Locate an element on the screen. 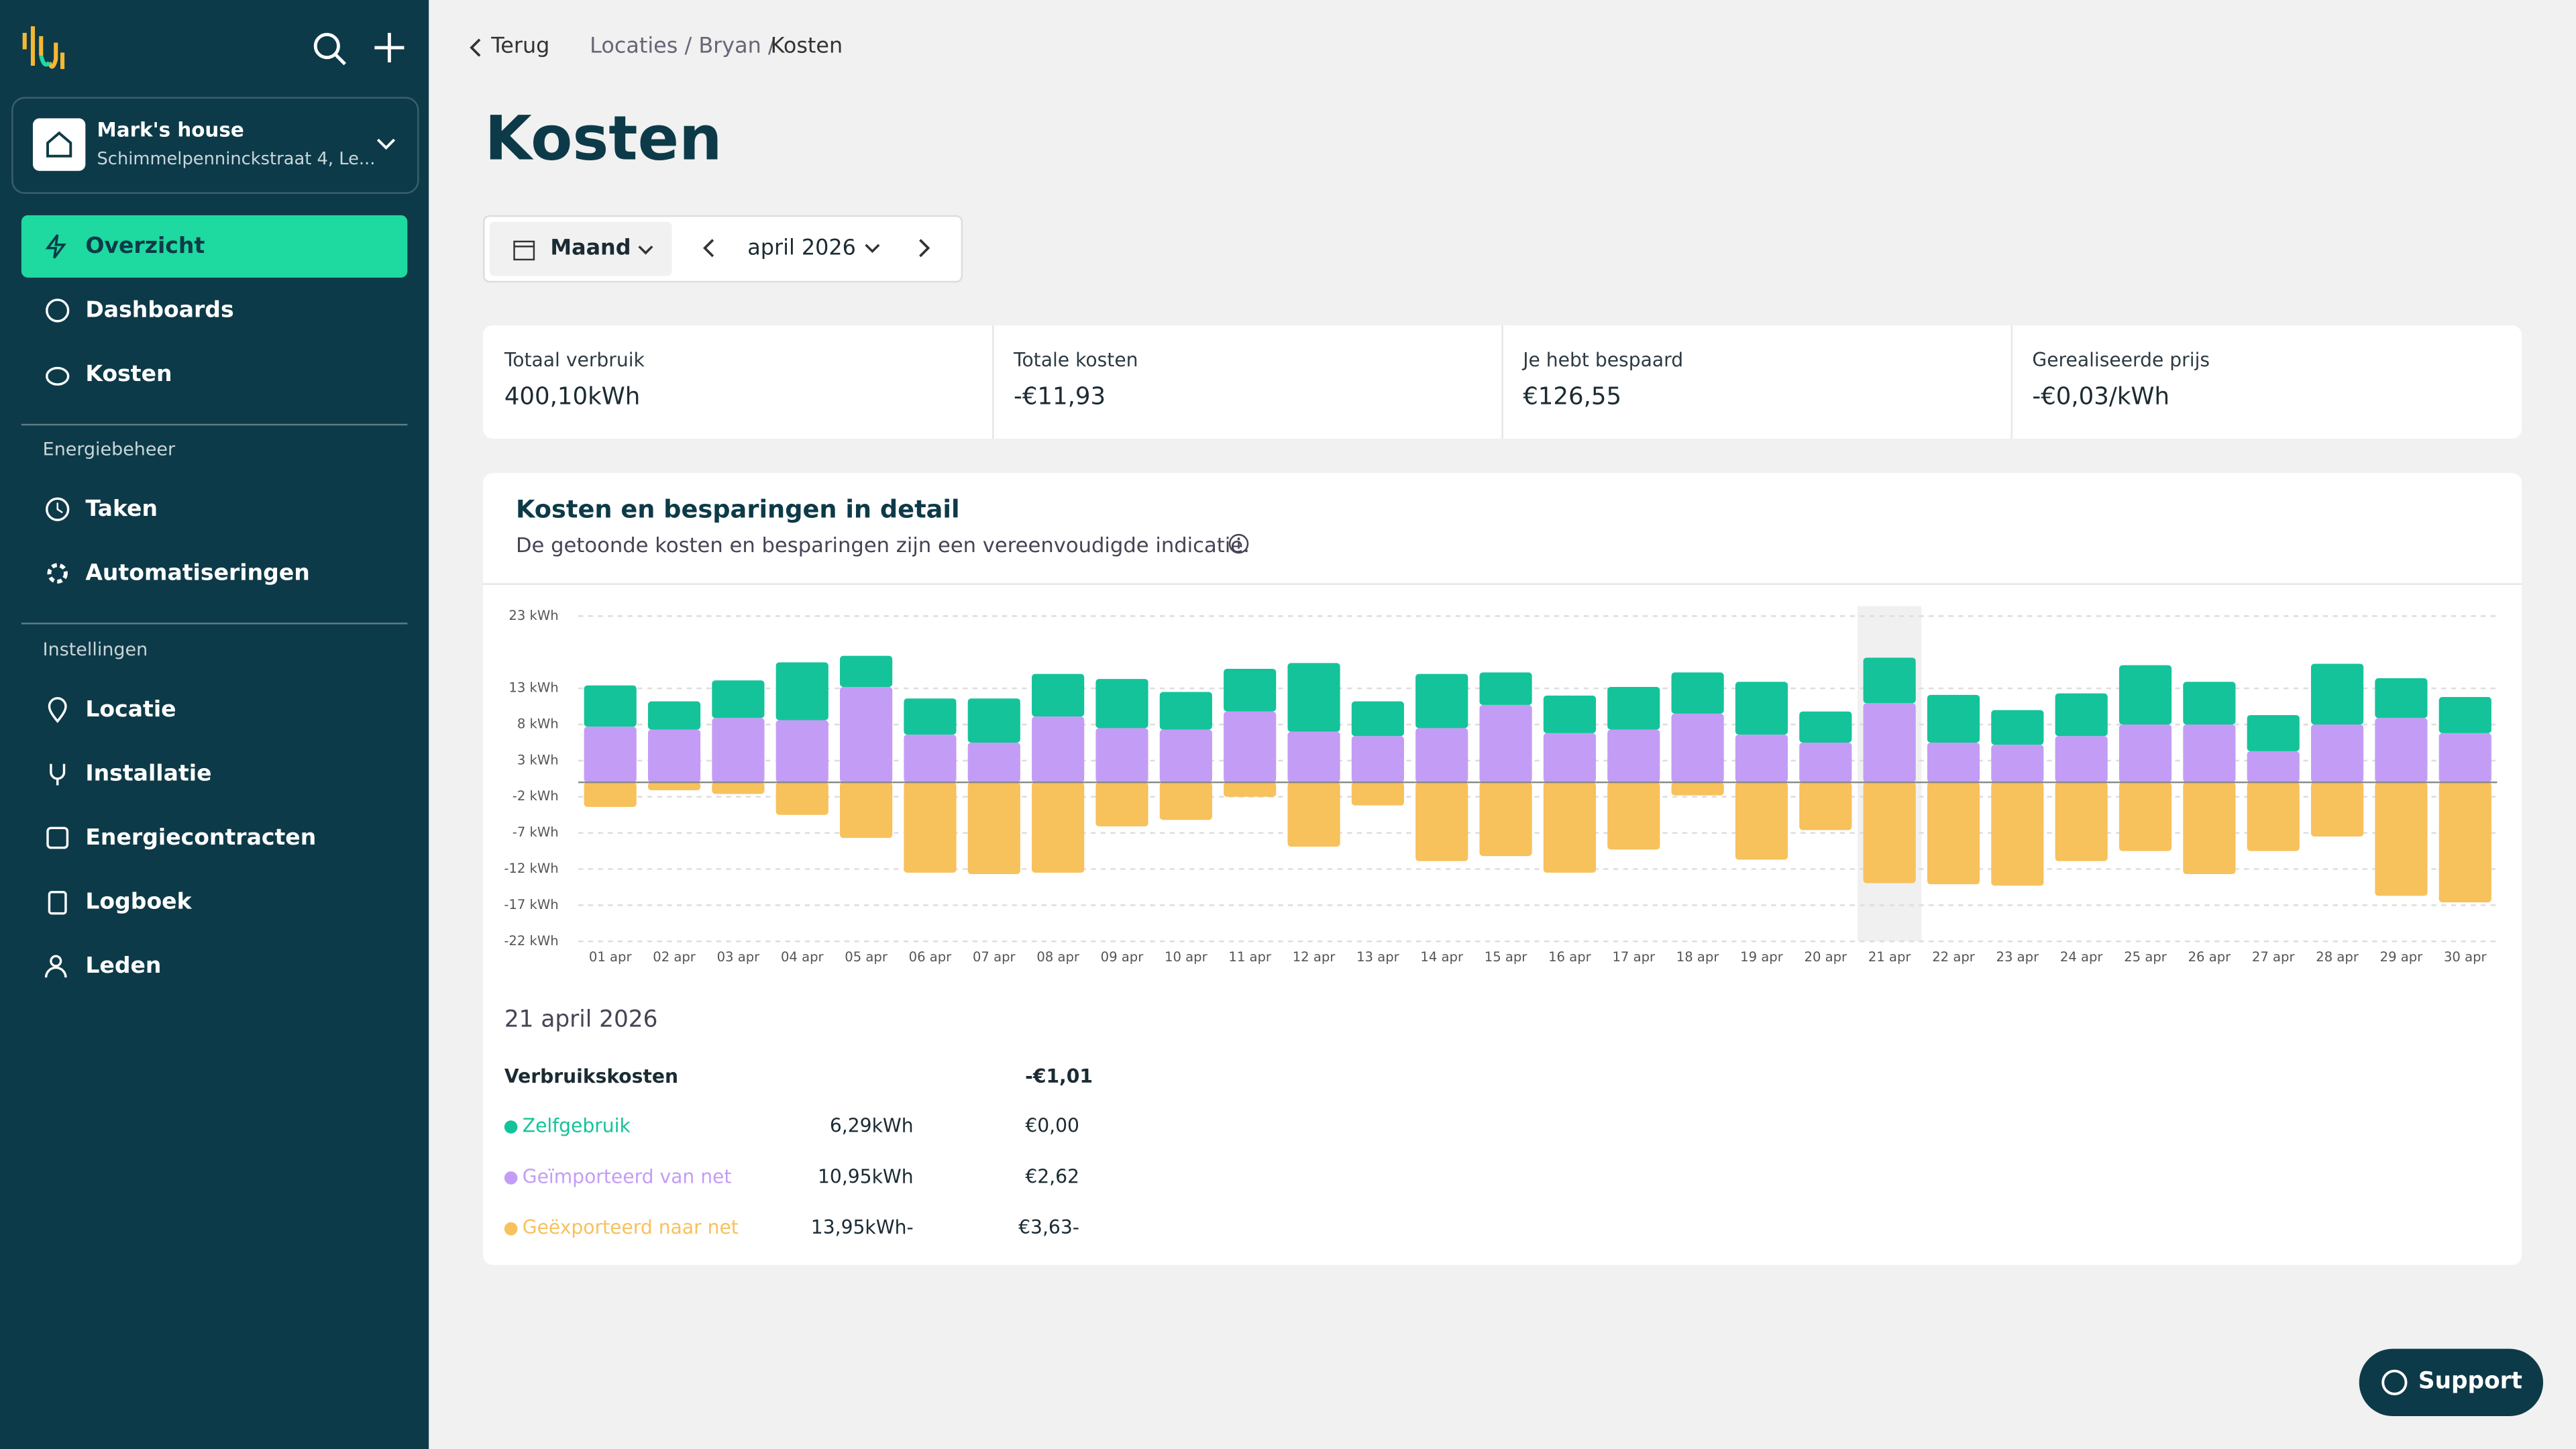 This screenshot has width=2576, height=1449. nav-item: Automatiseringen is located at coordinates (214, 573).